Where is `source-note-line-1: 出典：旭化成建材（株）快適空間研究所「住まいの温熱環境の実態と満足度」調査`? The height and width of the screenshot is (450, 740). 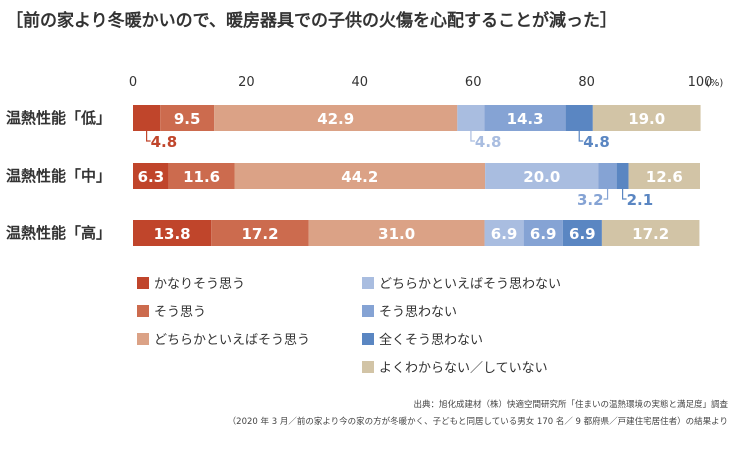 source-note-line-1: 出典：旭化成建材（株）快適空間研究所「住まいの温熱環境の実態と満足度」調査 is located at coordinates (570, 405).